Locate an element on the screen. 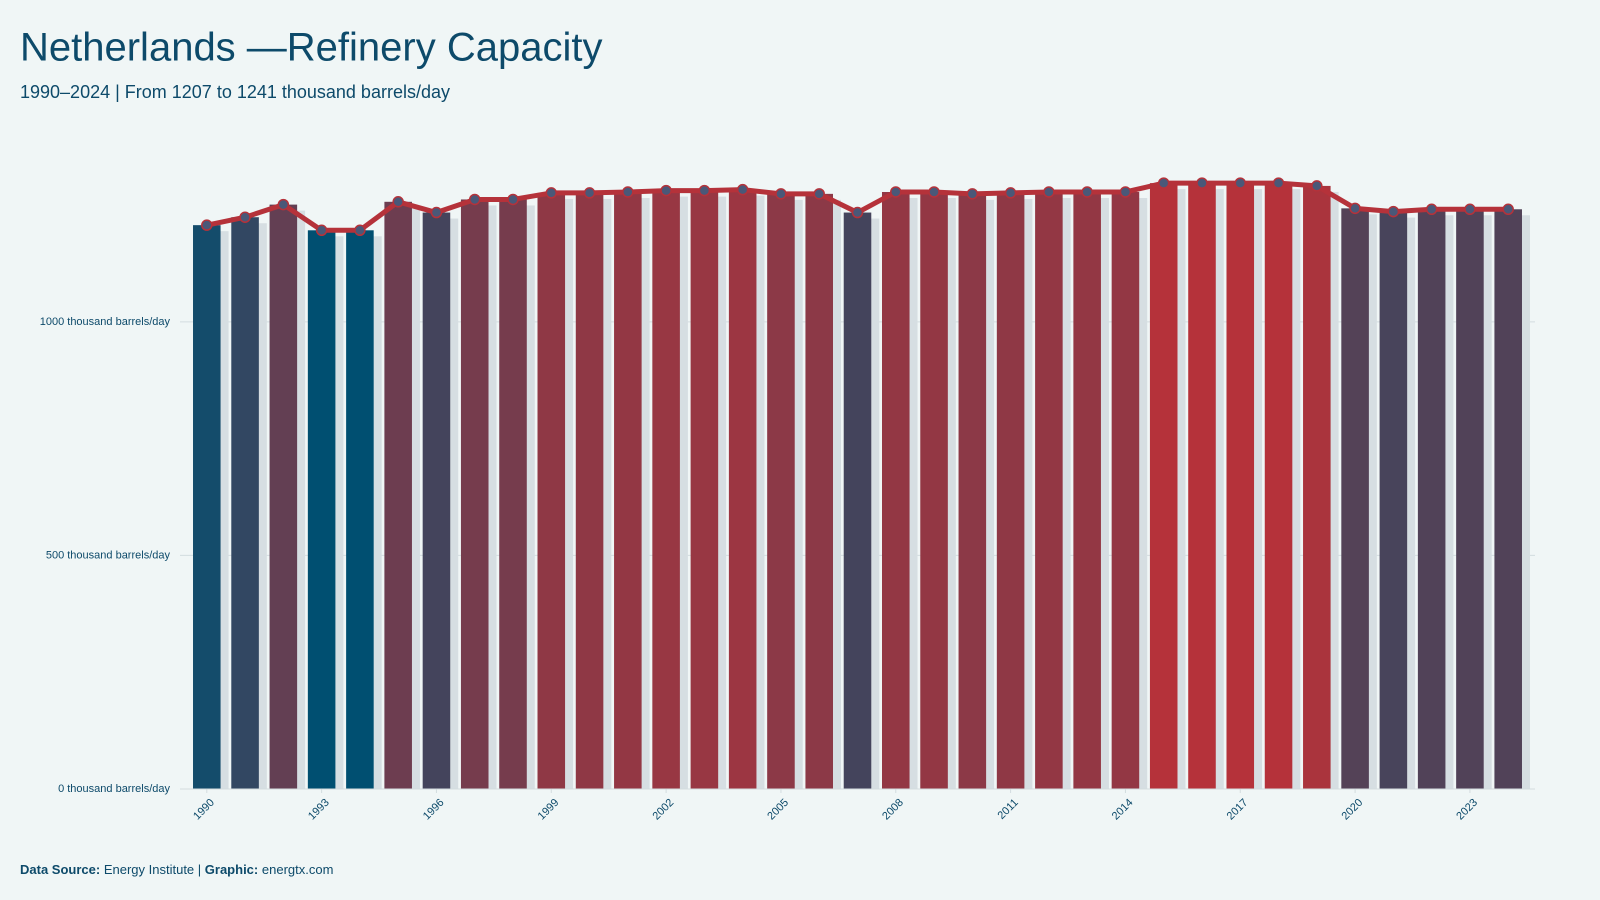 The image size is (1600, 900). y-tick-label: 1000 thousand barrels/day is located at coordinates (105, 322).